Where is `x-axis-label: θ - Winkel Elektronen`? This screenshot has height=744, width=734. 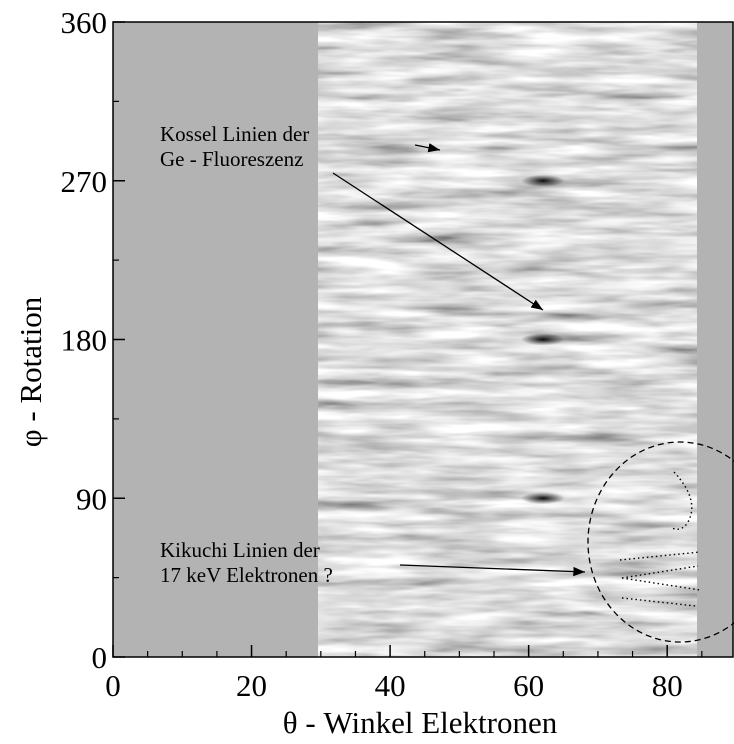 x-axis-label: θ - Winkel Elektronen is located at coordinates (420, 722).